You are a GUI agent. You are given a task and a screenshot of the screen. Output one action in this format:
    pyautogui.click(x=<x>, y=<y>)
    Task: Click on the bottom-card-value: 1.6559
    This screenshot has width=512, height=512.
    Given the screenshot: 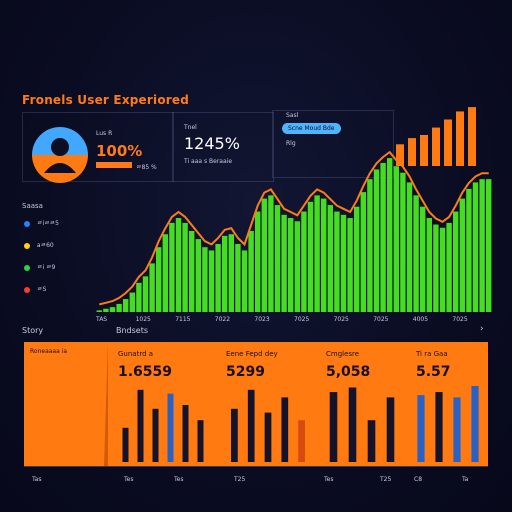 What is the action you would take?
    pyautogui.click(x=145, y=372)
    